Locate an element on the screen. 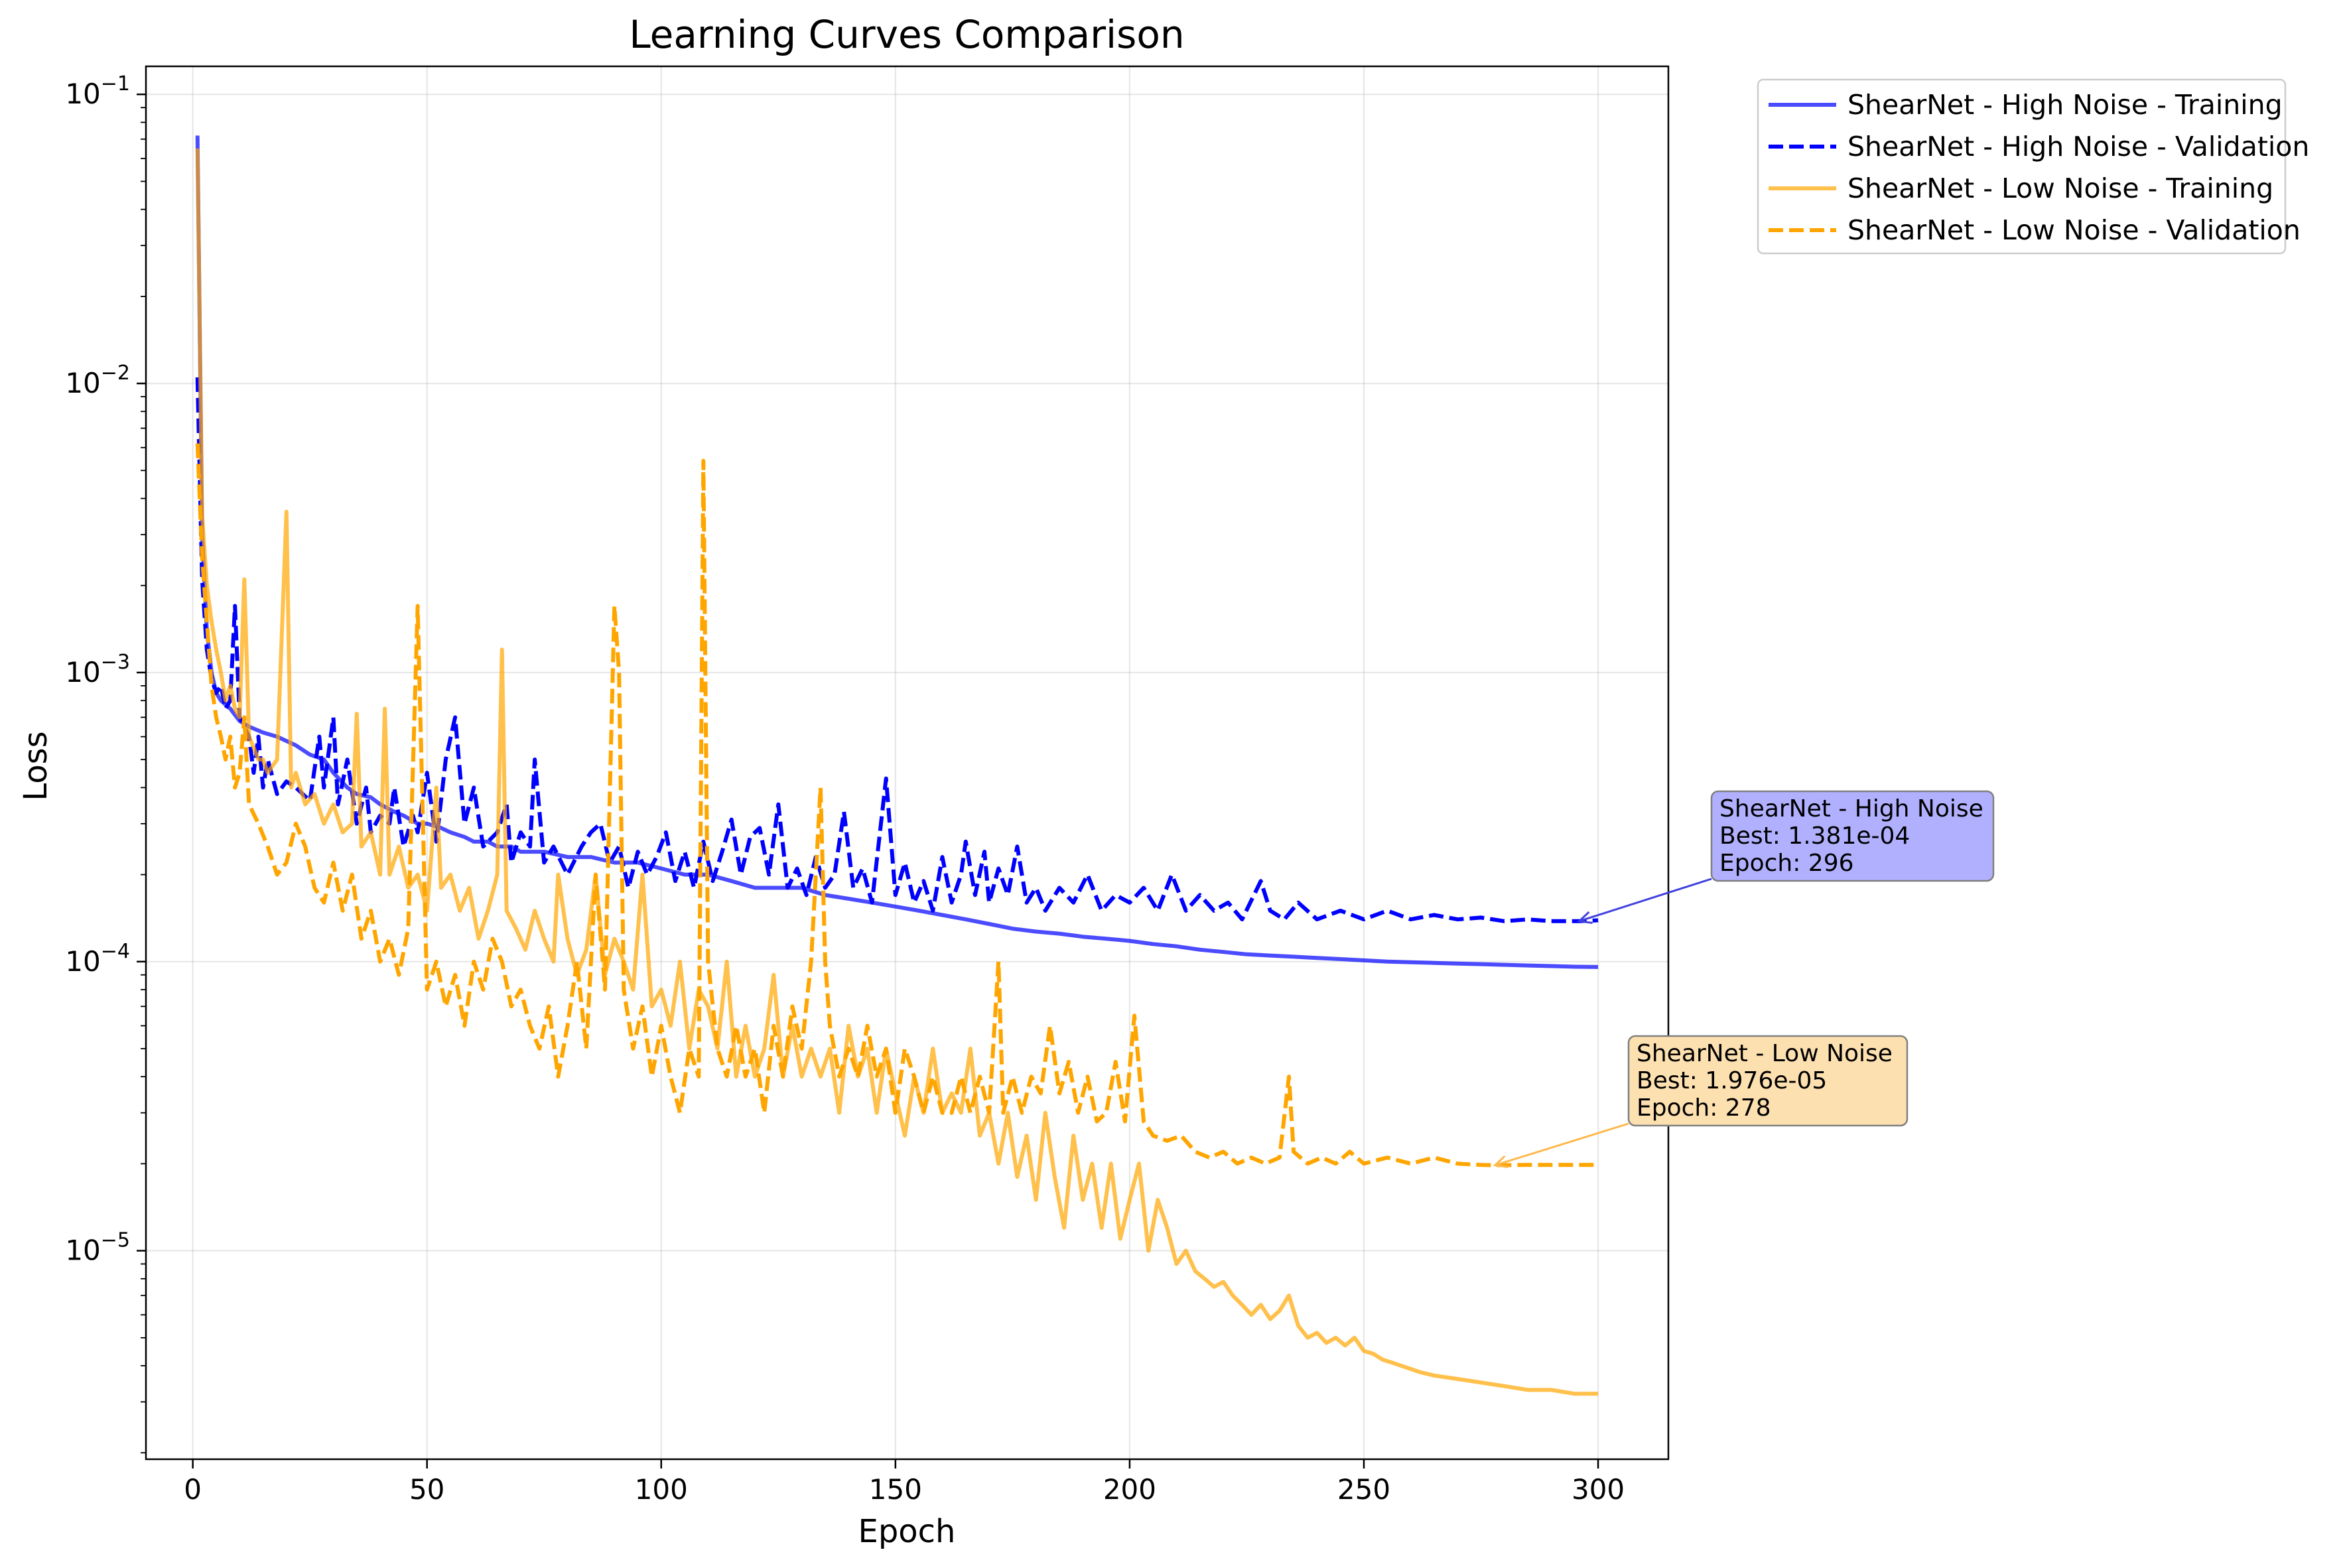 Image resolution: width=2345 pixels, height=1568 pixels. legend-label: ShearNet - High Noise - Training is located at coordinates (2065, 105).